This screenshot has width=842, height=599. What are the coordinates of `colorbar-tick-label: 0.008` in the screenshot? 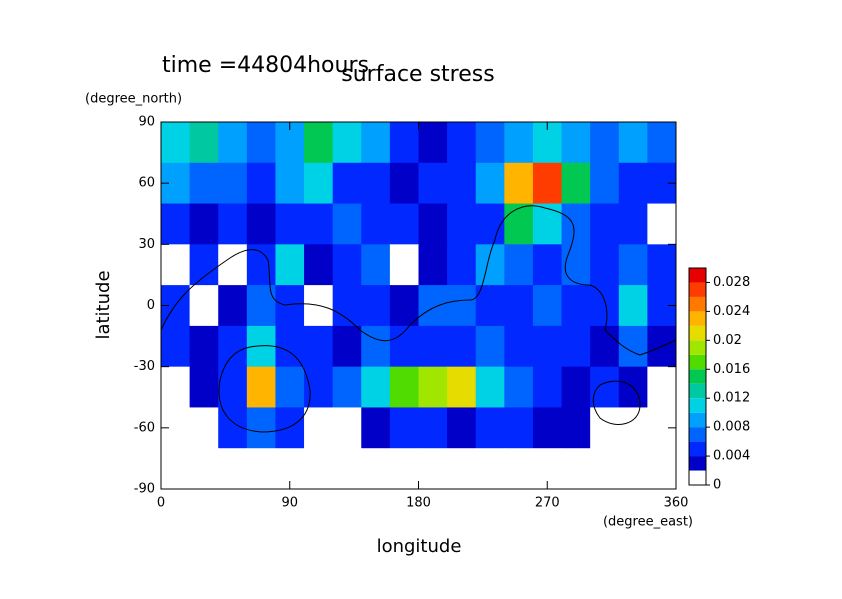 It's located at (731, 427).